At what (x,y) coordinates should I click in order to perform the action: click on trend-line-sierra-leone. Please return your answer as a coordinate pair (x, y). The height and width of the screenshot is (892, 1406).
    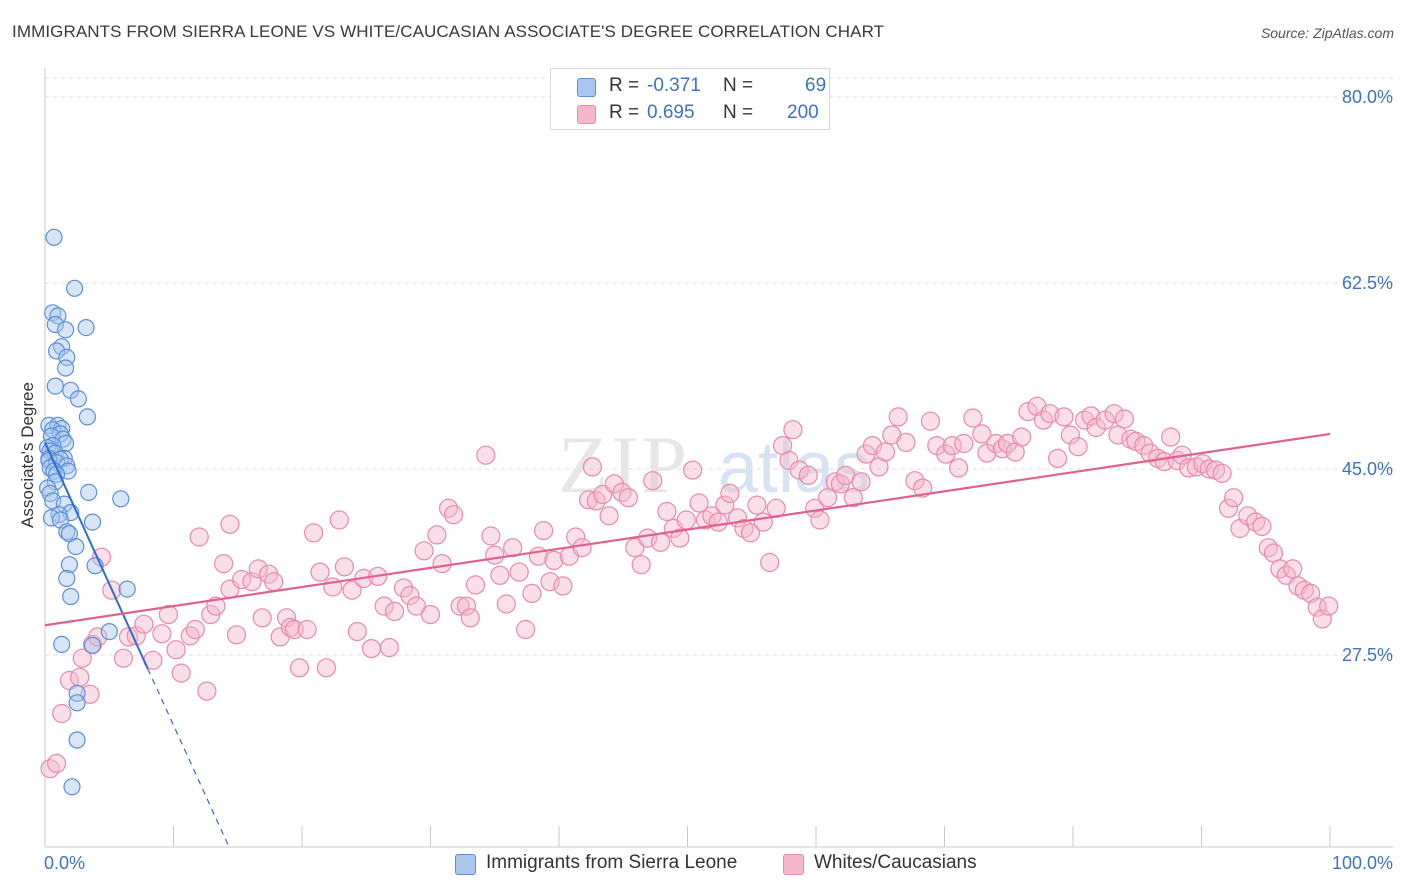
    Looking at the image, I should click on (96, 556).